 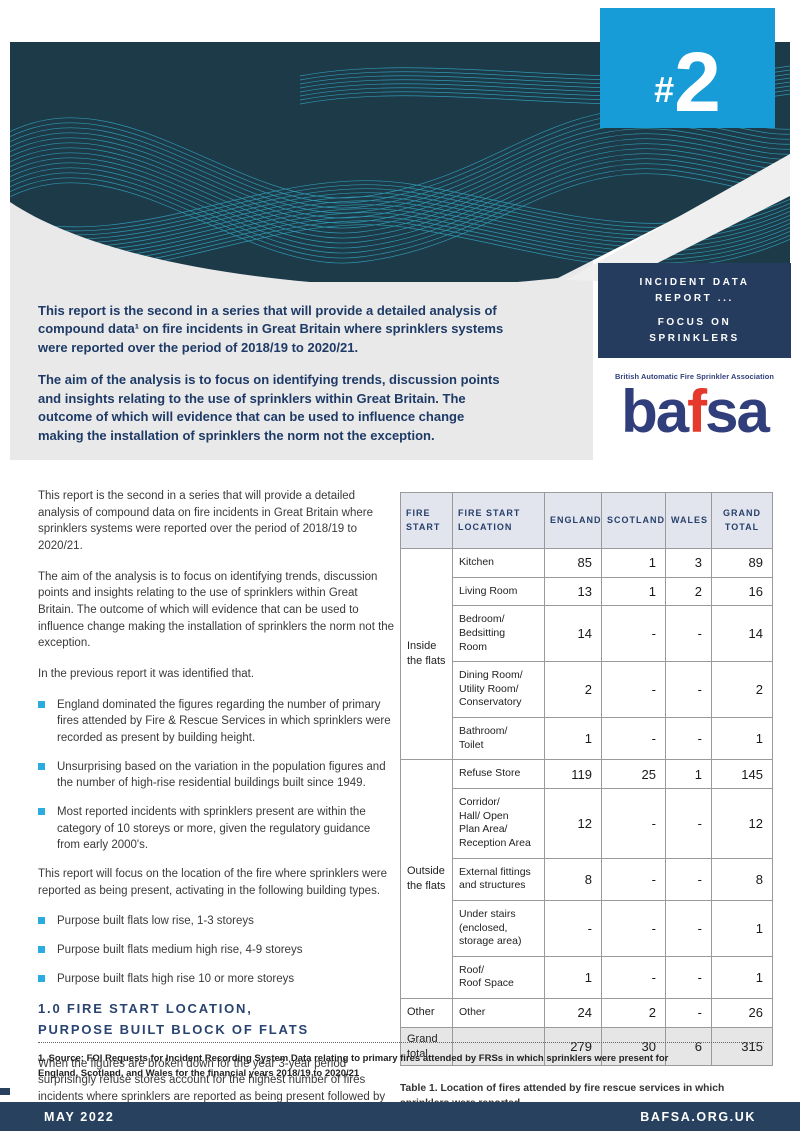 What do you see at coordinates (664, 89) in the screenshot?
I see `issue-hash: #` at bounding box center [664, 89].